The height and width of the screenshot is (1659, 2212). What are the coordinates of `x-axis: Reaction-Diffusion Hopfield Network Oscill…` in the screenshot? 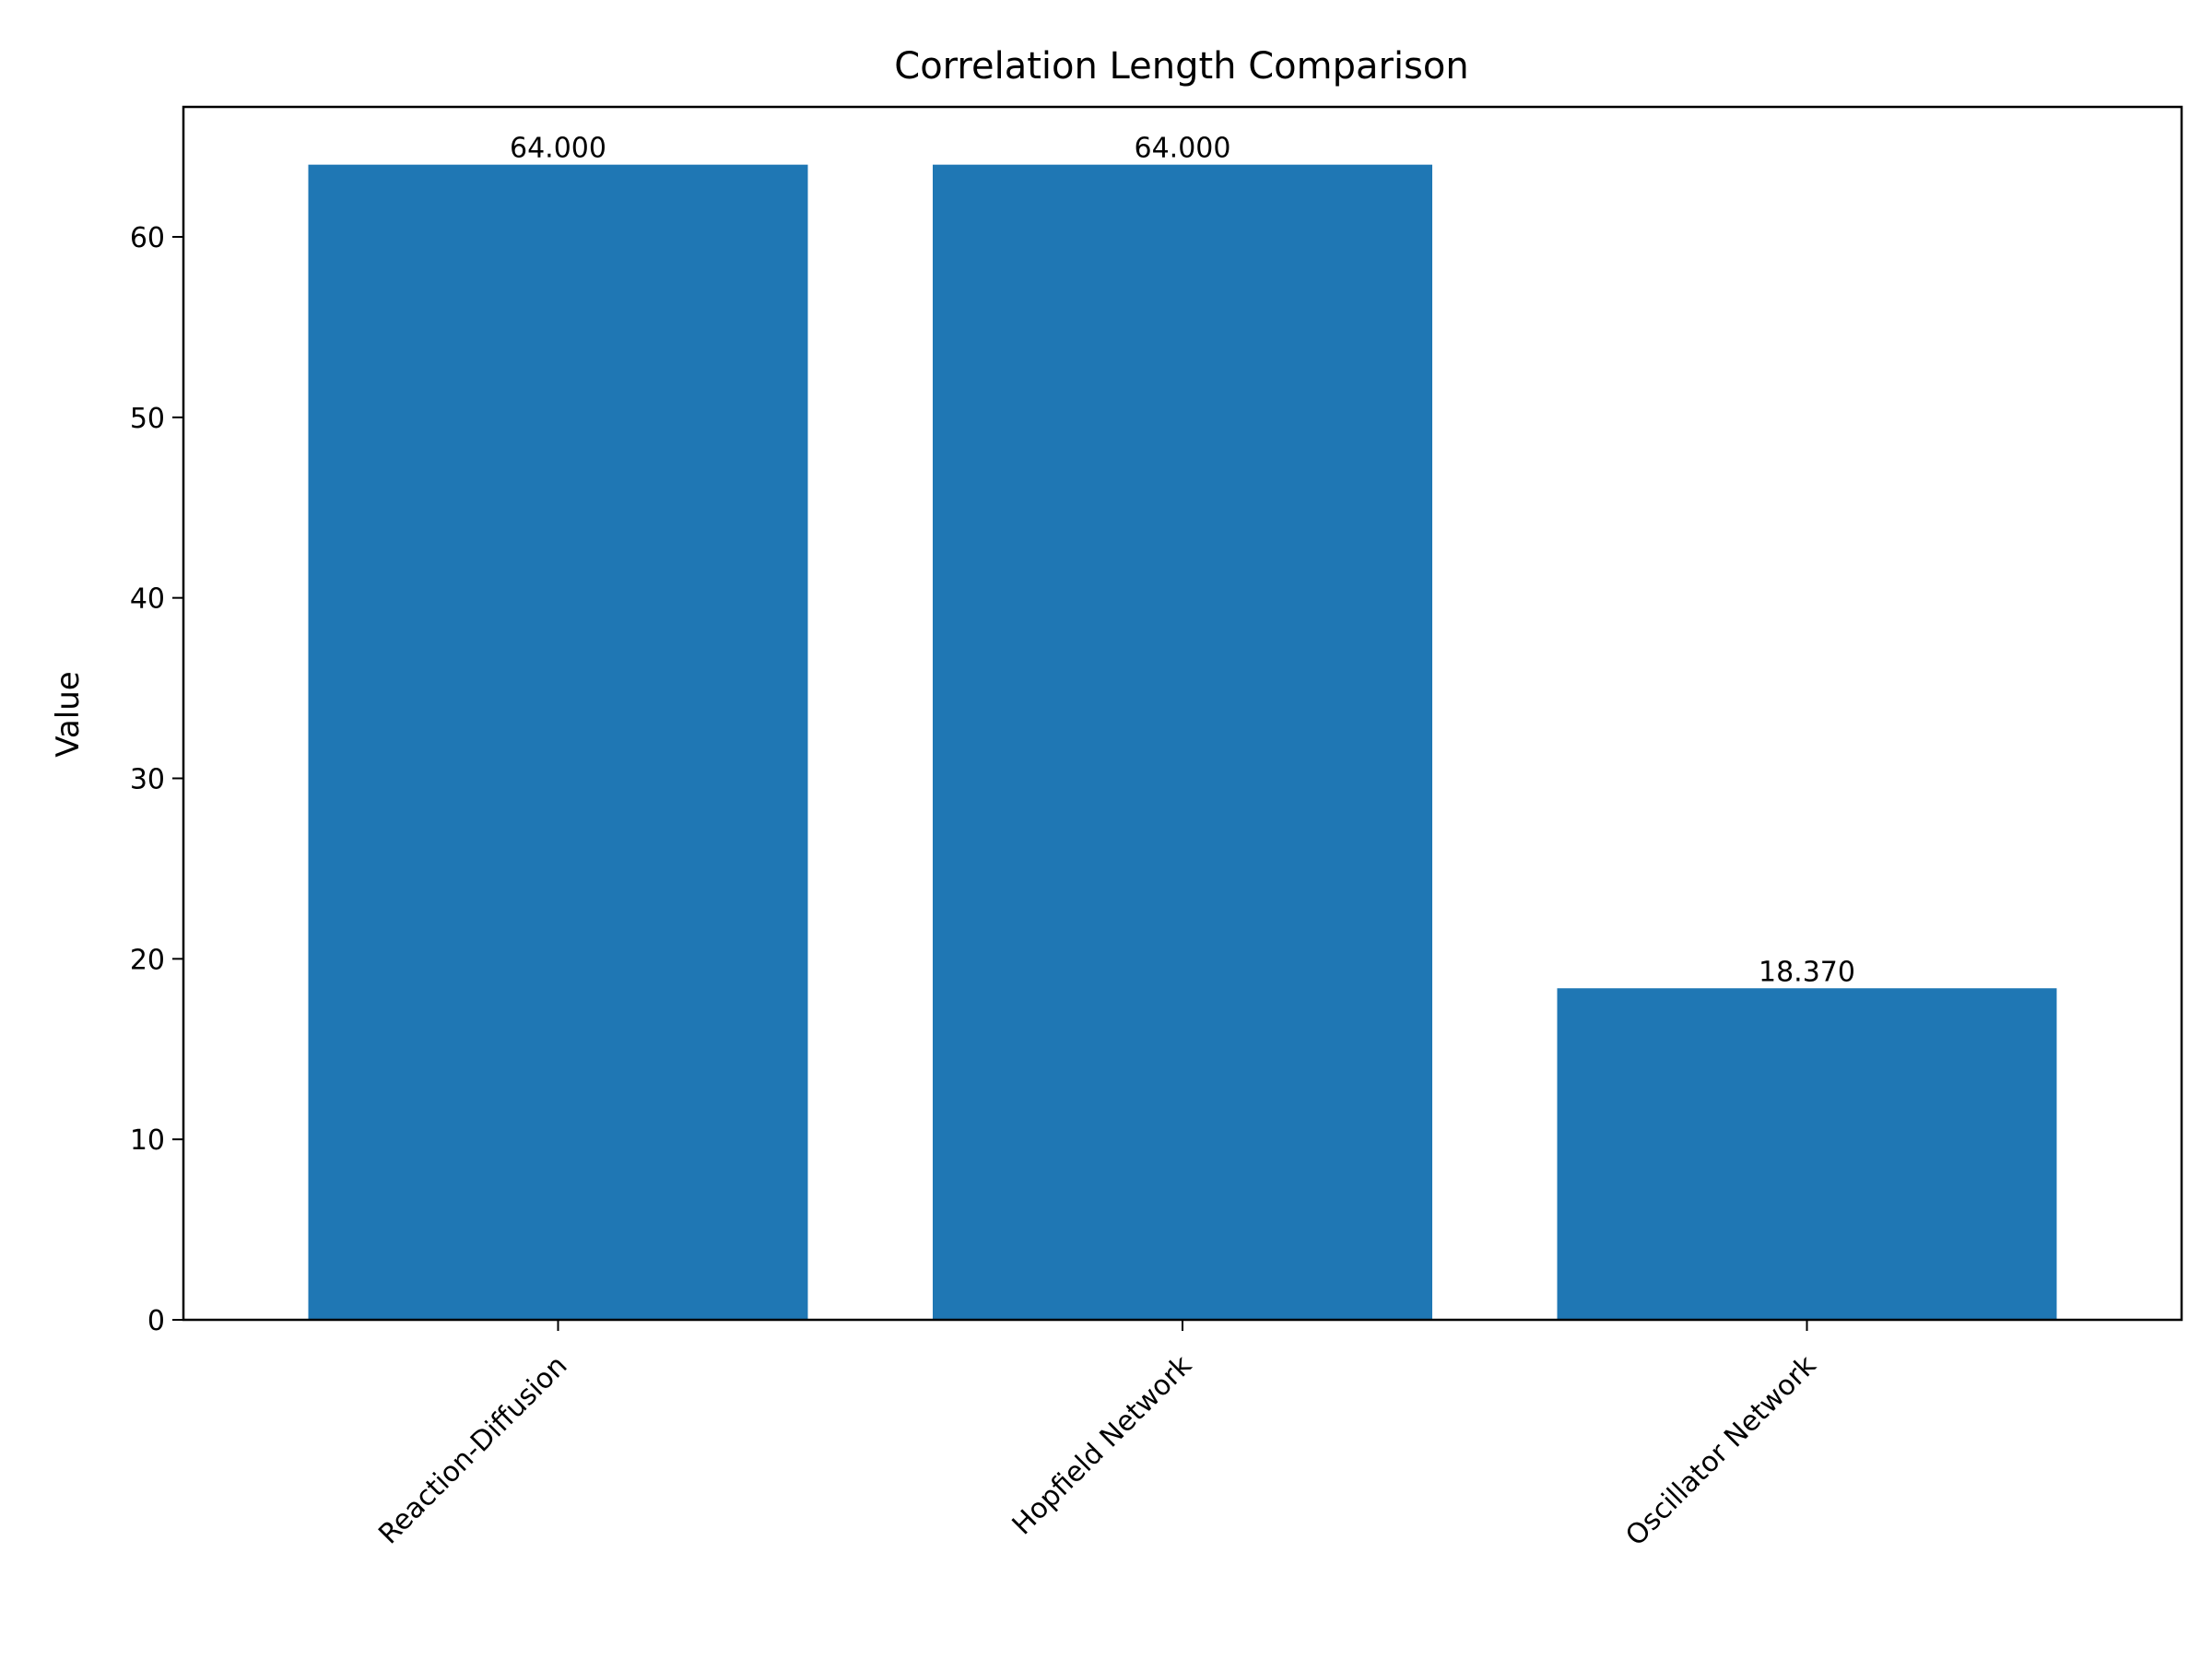 It's located at (1097, 1436).